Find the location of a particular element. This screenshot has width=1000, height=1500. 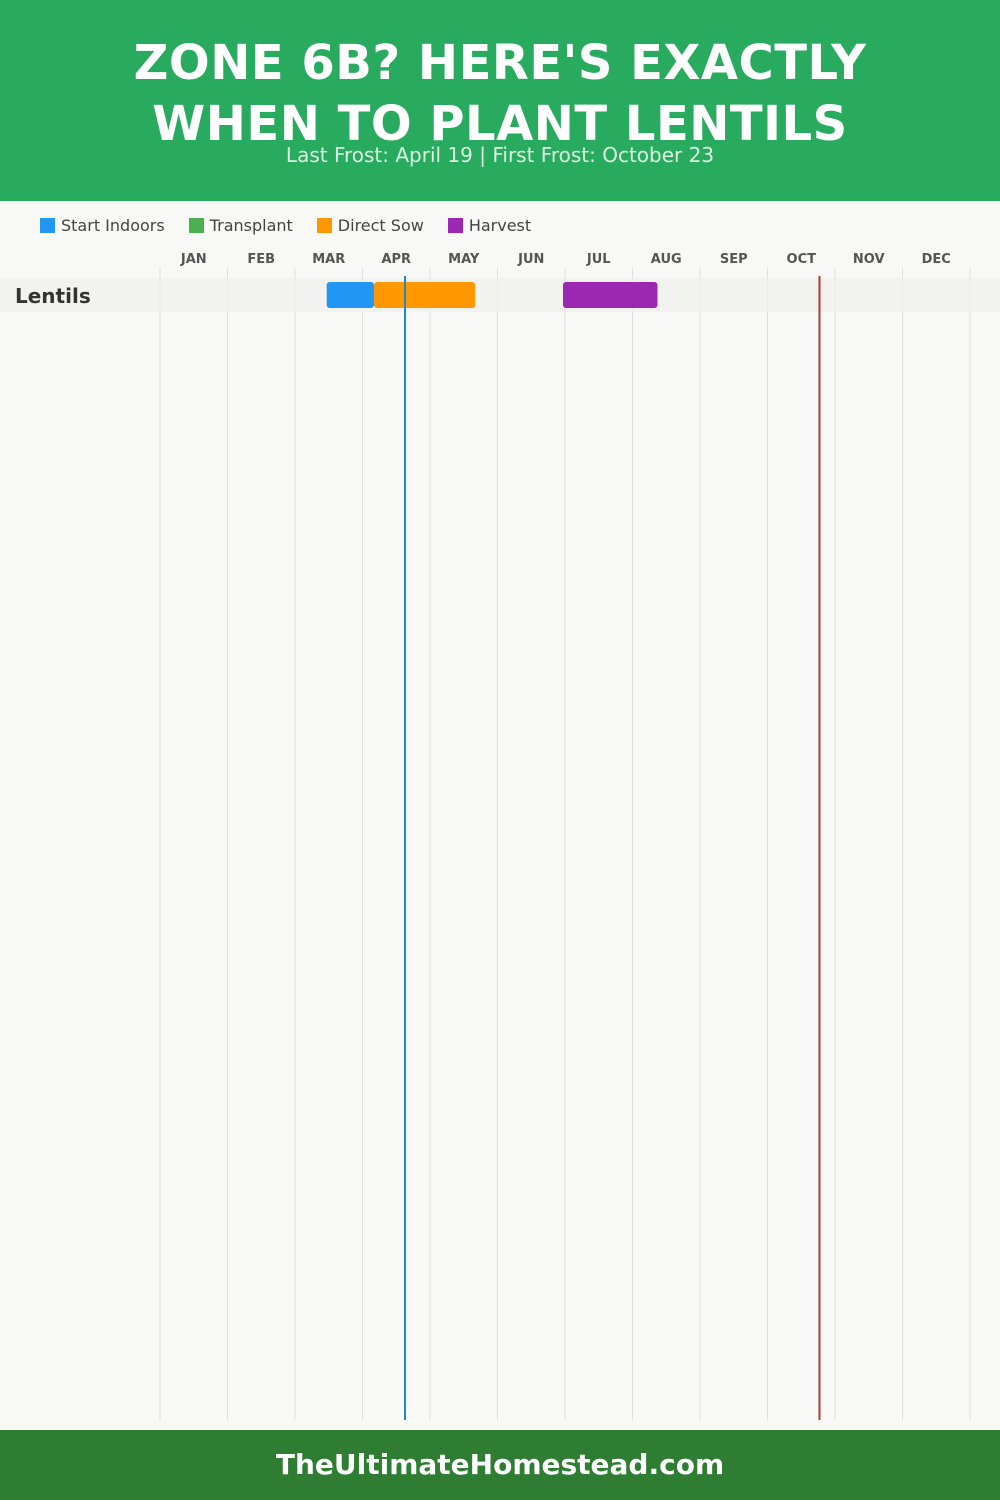

footer-website-link: TheUltimateHomestead.com is located at coordinates (500, 1464).